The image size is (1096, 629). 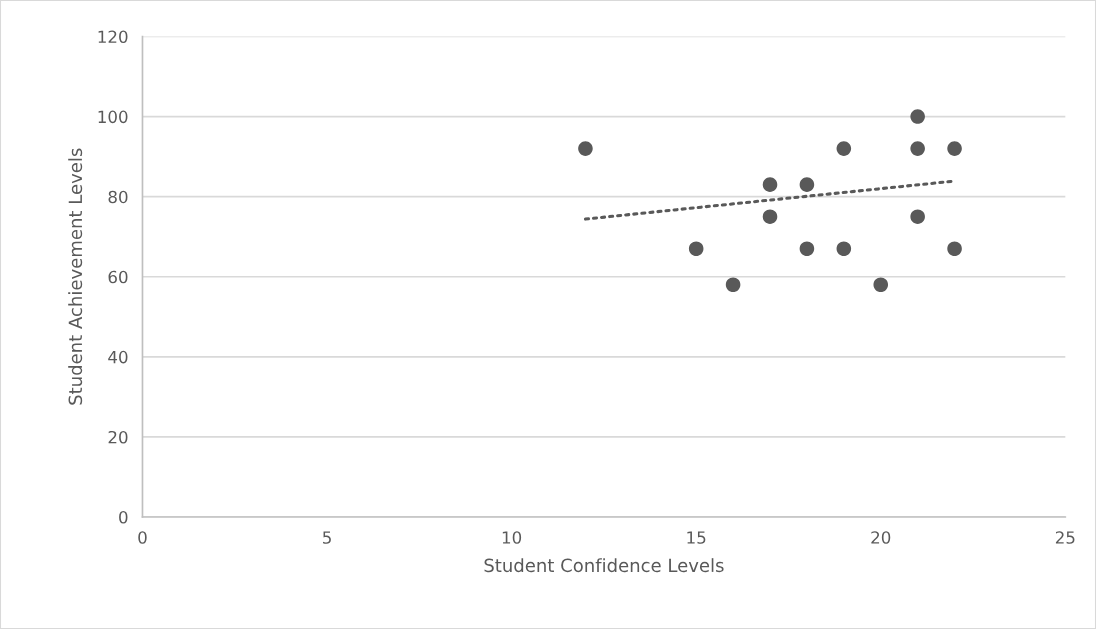 I want to click on x-tick-label: 10, so click(x=512, y=537).